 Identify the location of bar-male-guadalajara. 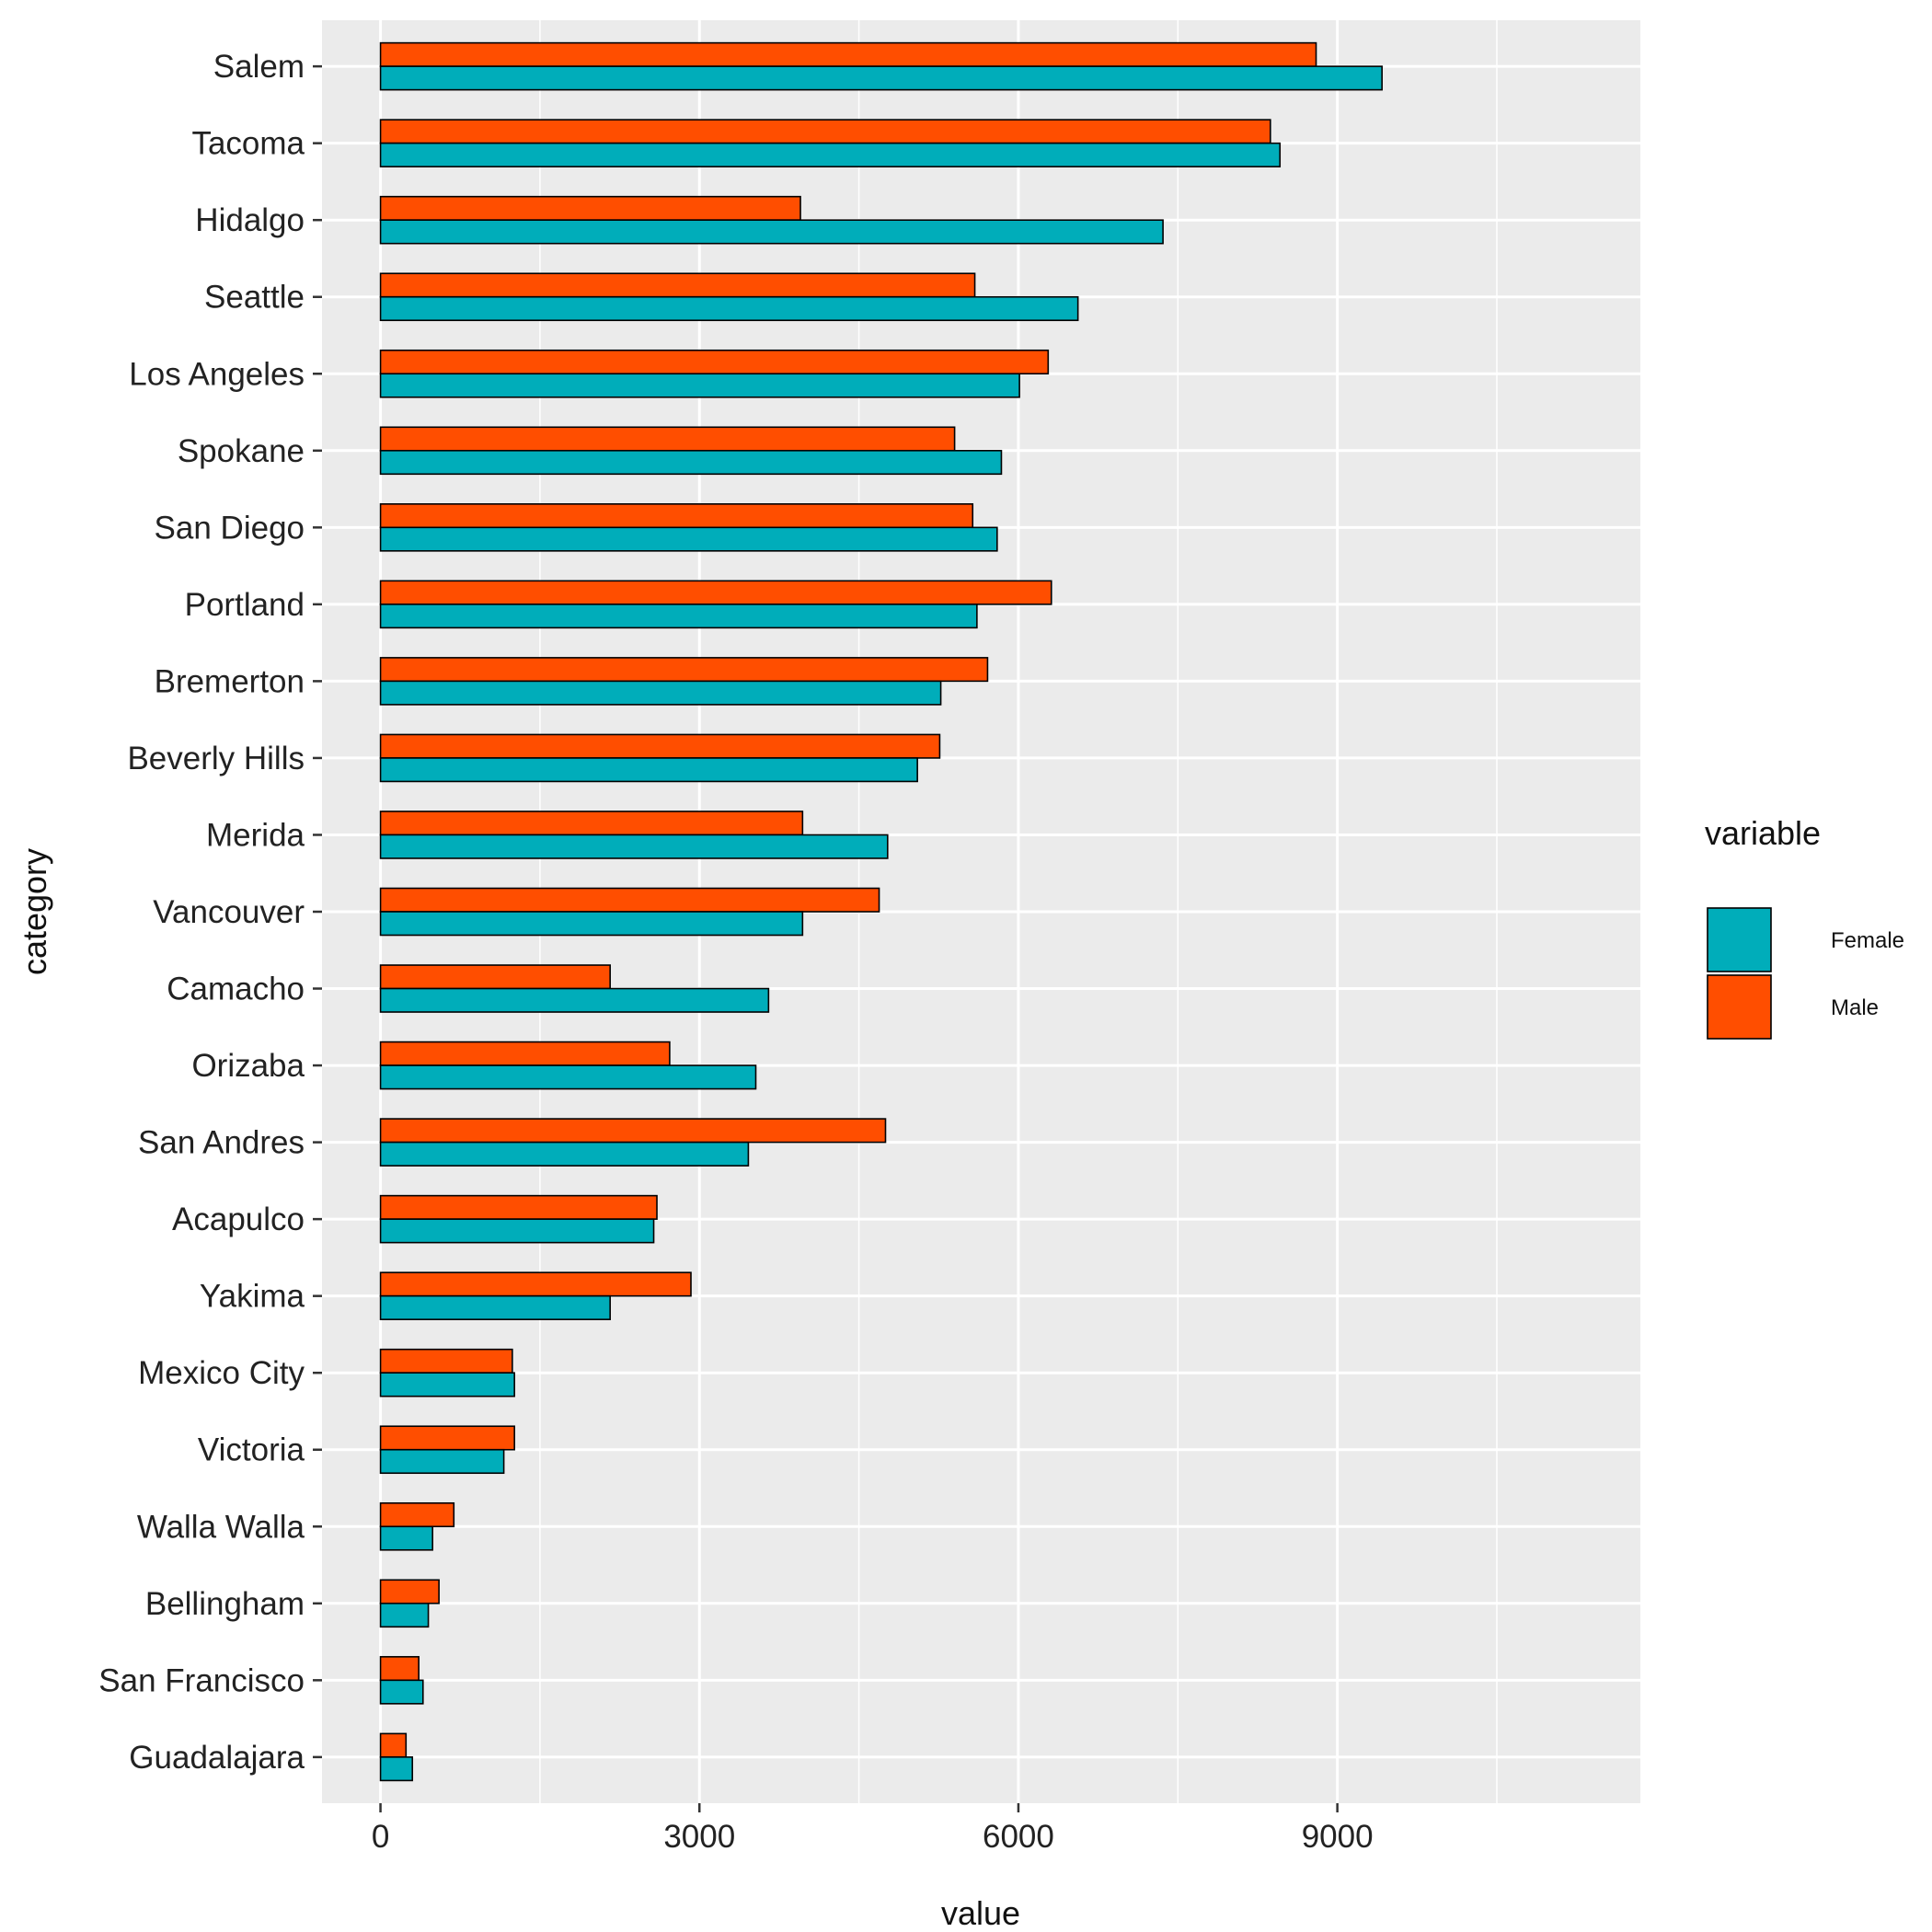
(393, 1745).